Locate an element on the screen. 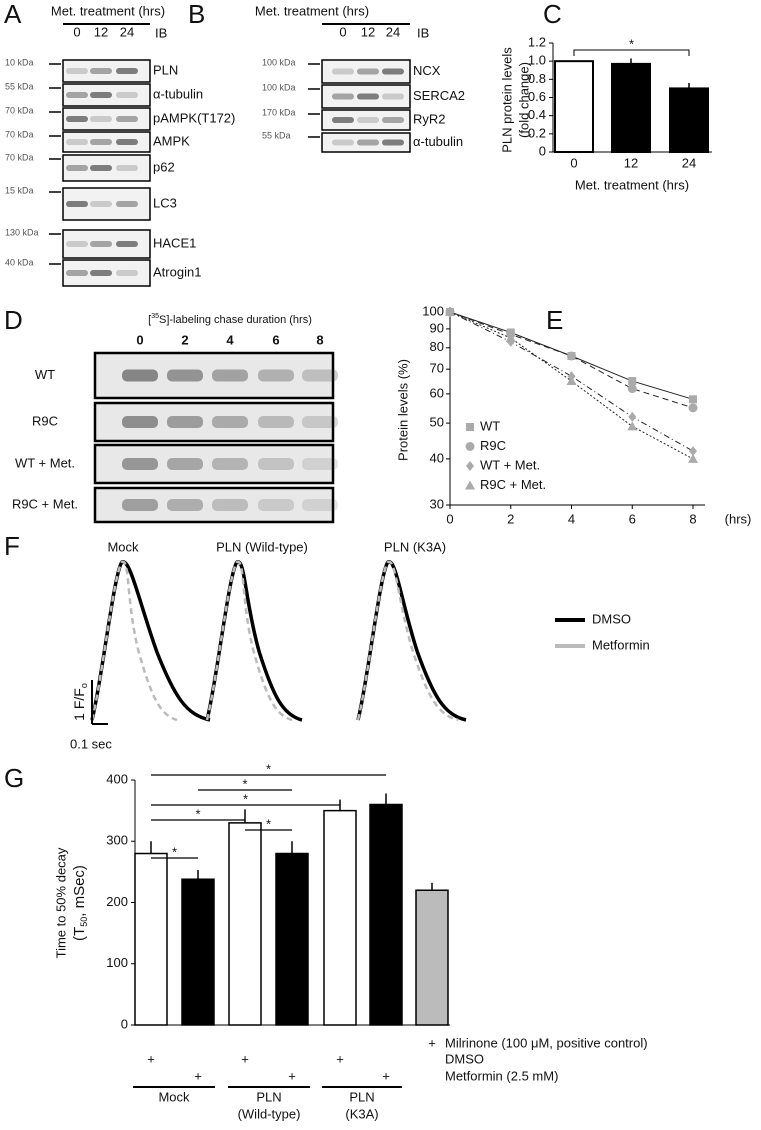 Image resolution: width=761 pixels, height=1130 pixels. blot-header: [35S]-labeling chase duration (hrs) is located at coordinates (230, 319).